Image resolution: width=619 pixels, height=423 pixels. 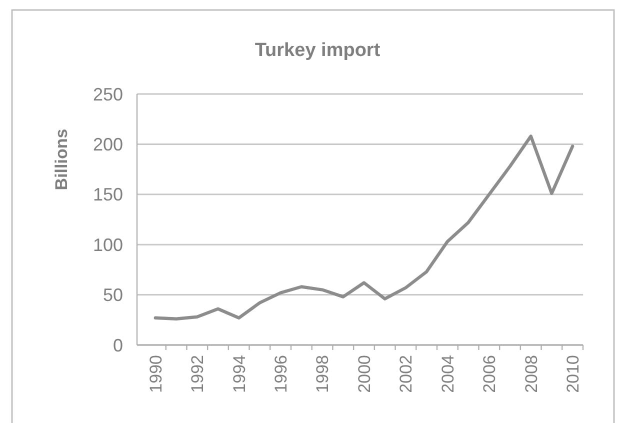 What do you see at coordinates (156, 374) in the screenshot?
I see `x-tick-label: 1990` at bounding box center [156, 374].